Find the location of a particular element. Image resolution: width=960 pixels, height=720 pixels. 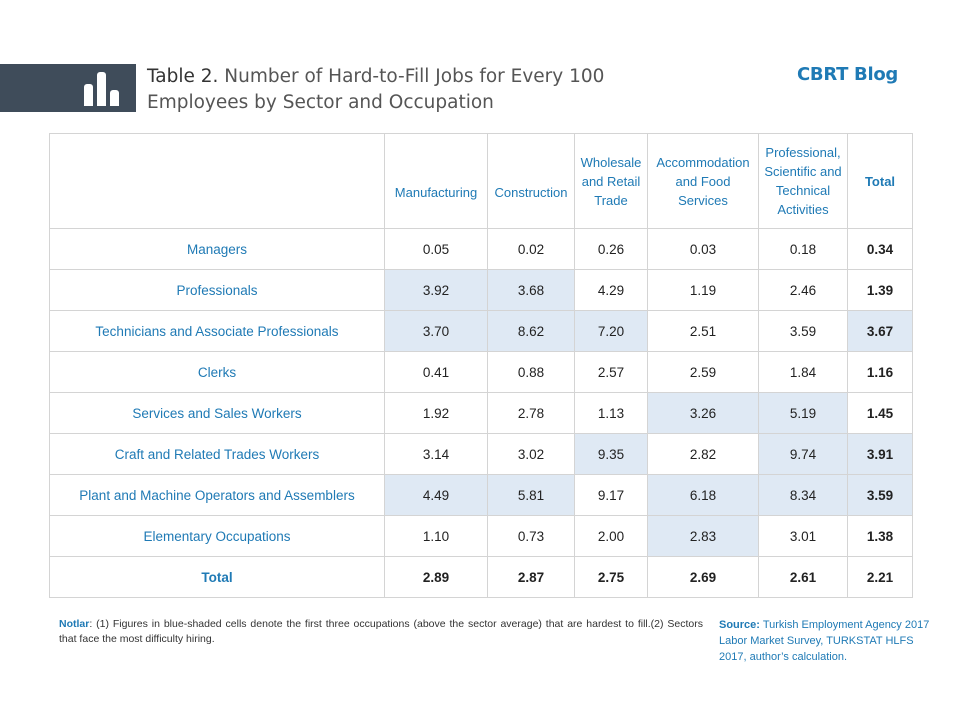

table-row: Managers 0.05 0.02 0.26 0.03 0.18 0.34 is located at coordinates (481, 249).